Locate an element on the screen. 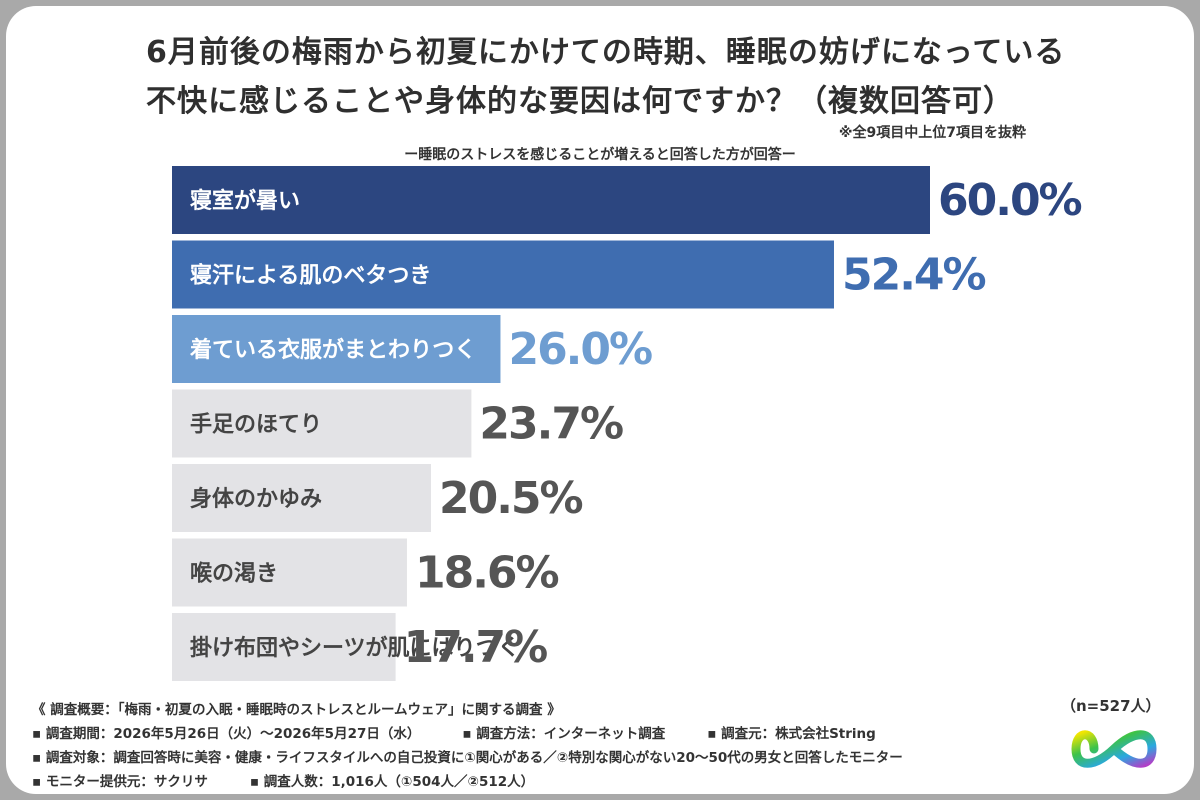  bar-category-label: 手足のほてり is located at coordinates (256, 425).